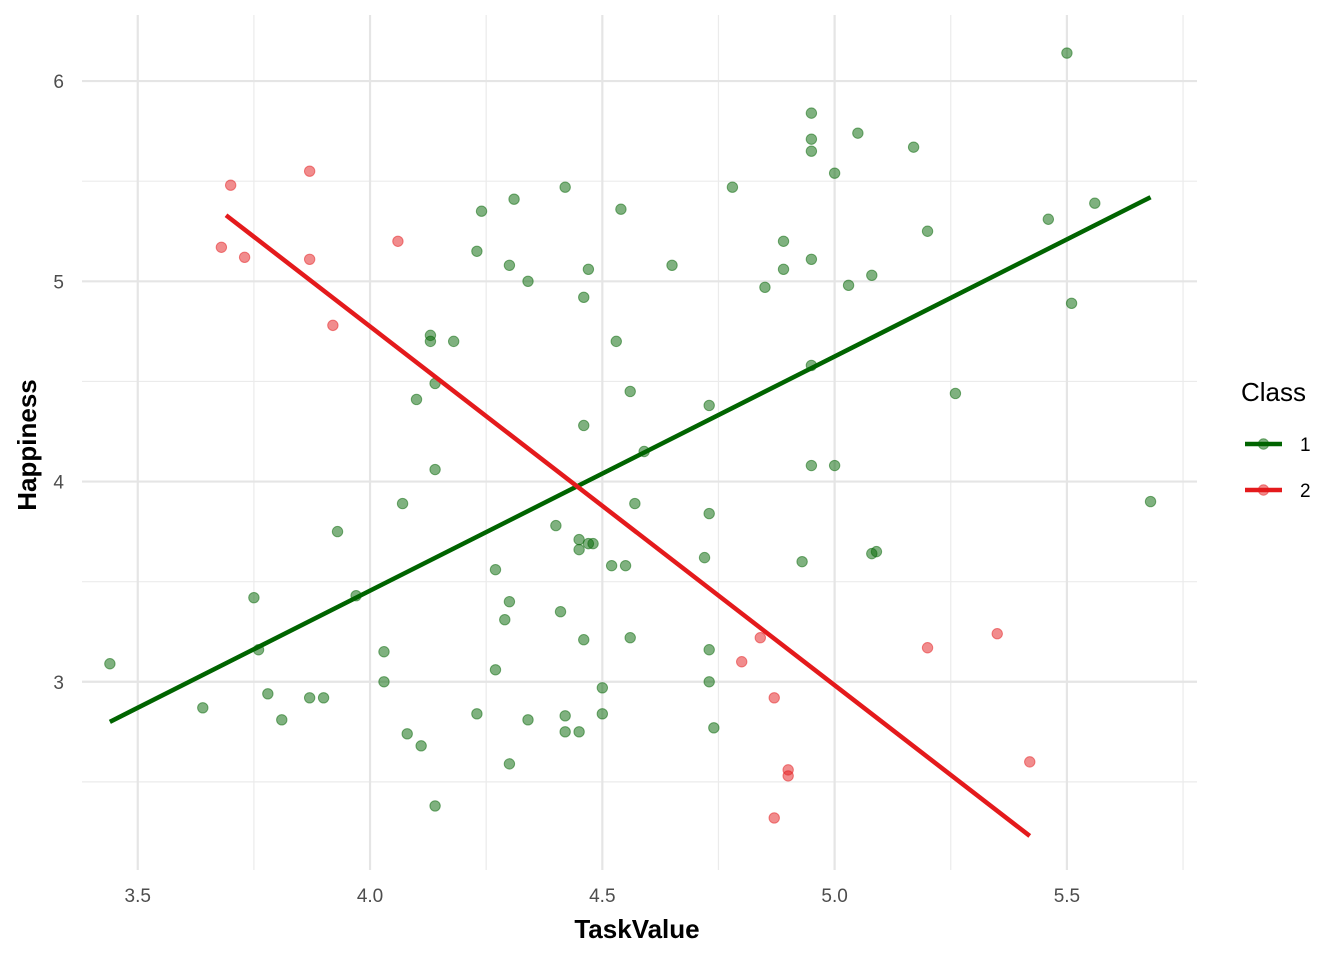  I want to click on x-tick-label: 5.0, so click(834, 896).